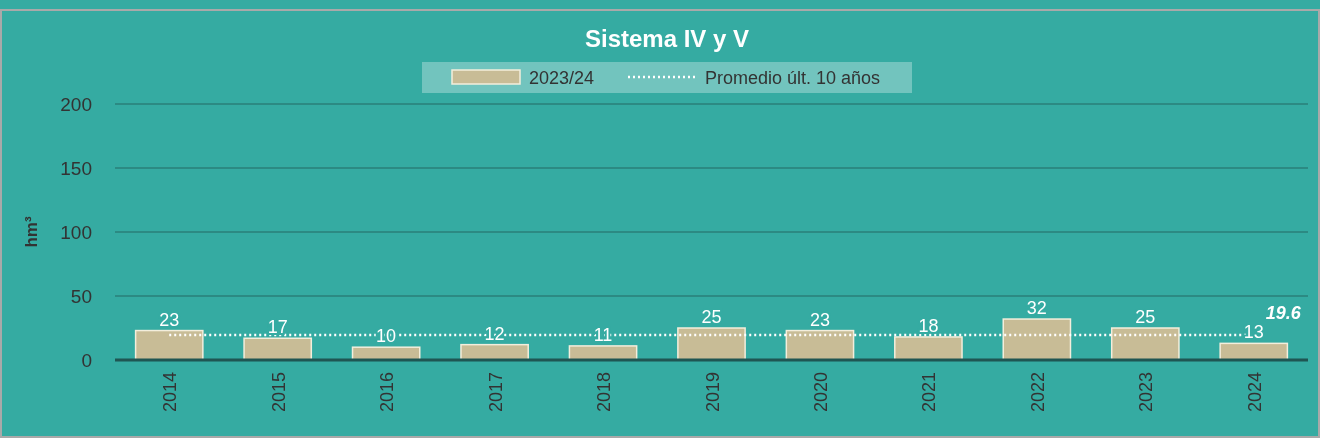  Describe the element at coordinates (76, 104) in the screenshot. I see `y-tick-label: 200` at that location.